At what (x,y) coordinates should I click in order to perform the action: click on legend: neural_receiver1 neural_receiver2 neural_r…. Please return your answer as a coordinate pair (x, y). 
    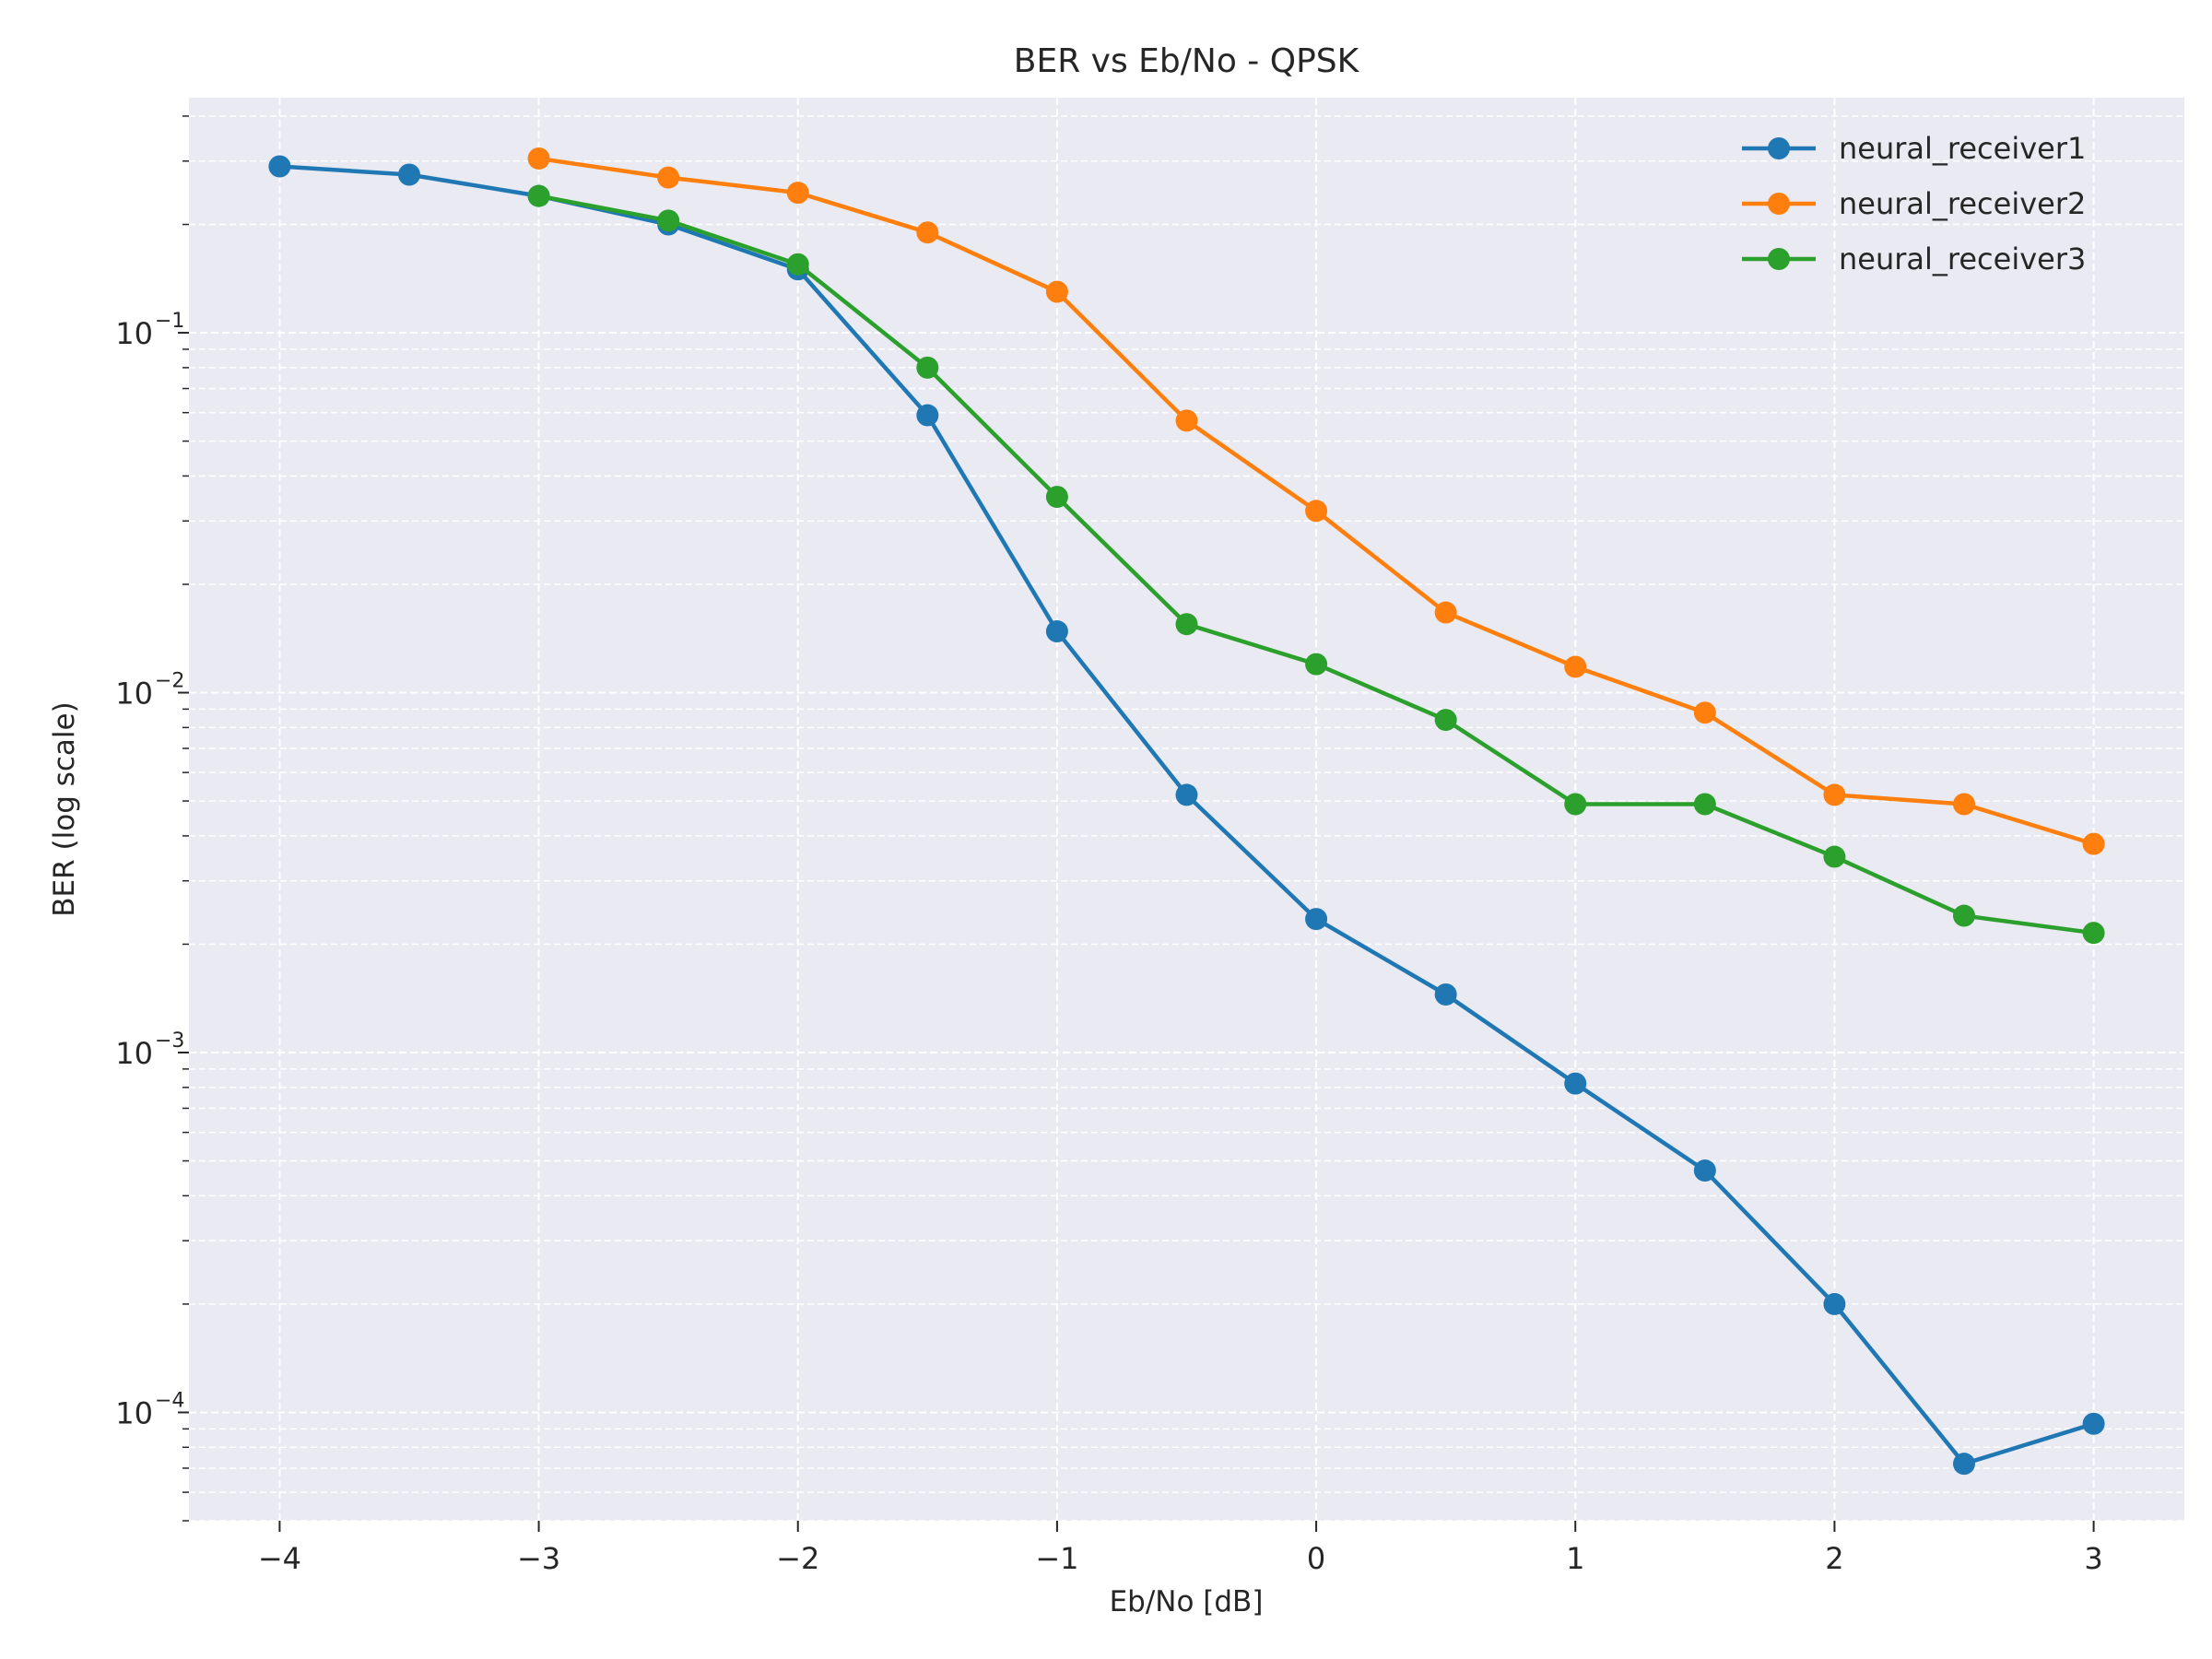
    Looking at the image, I should click on (1914, 203).